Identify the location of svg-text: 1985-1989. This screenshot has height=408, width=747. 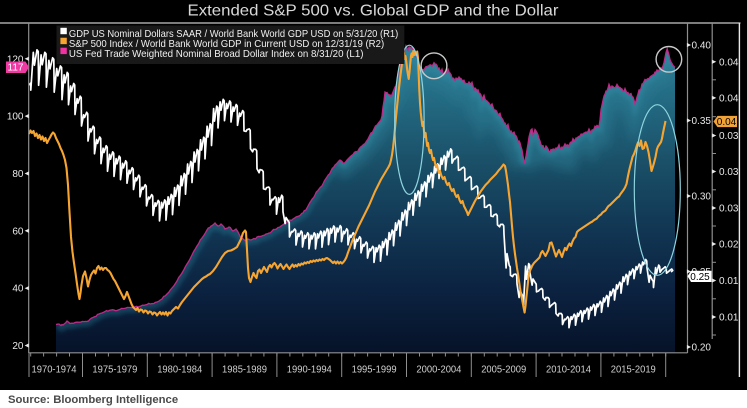
(244, 370).